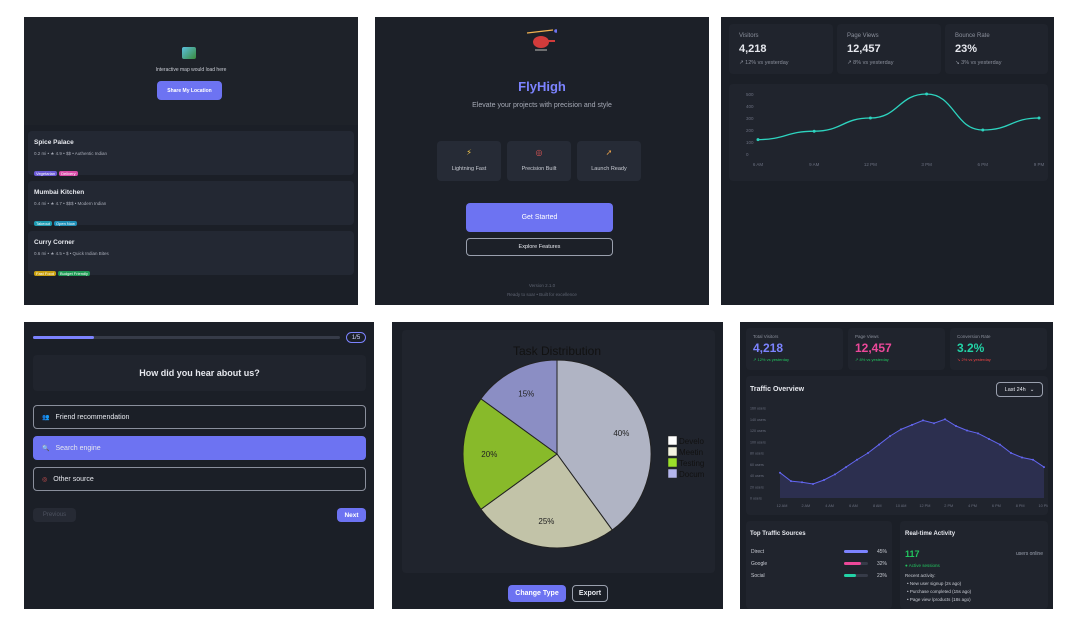 The height and width of the screenshot is (619, 1080). Describe the element at coordinates (621, 433) in the screenshot. I see `slice-label: 40%` at that location.